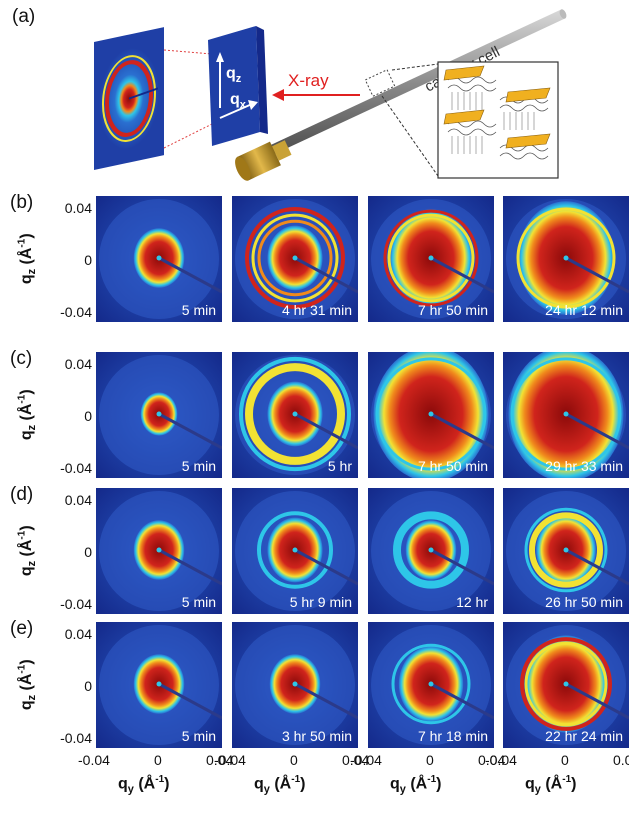  I want to click on scattering-pattern-tile: 24 hr 12 min, so click(566, 259).